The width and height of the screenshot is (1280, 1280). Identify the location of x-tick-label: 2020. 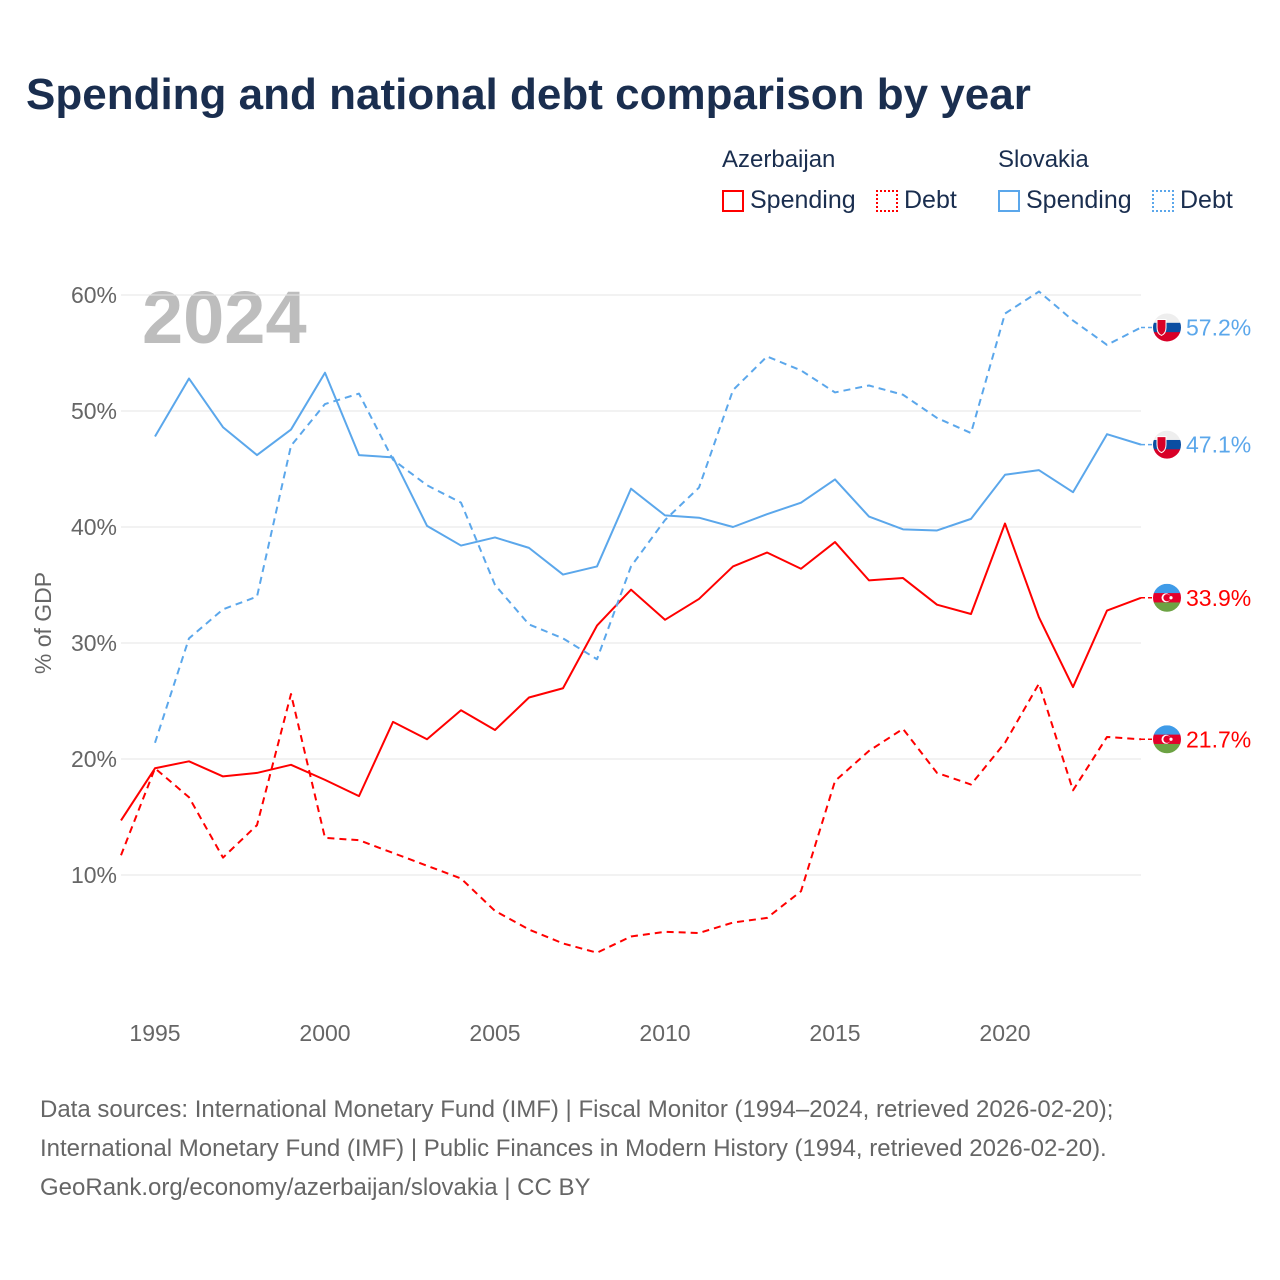
(1004, 1033).